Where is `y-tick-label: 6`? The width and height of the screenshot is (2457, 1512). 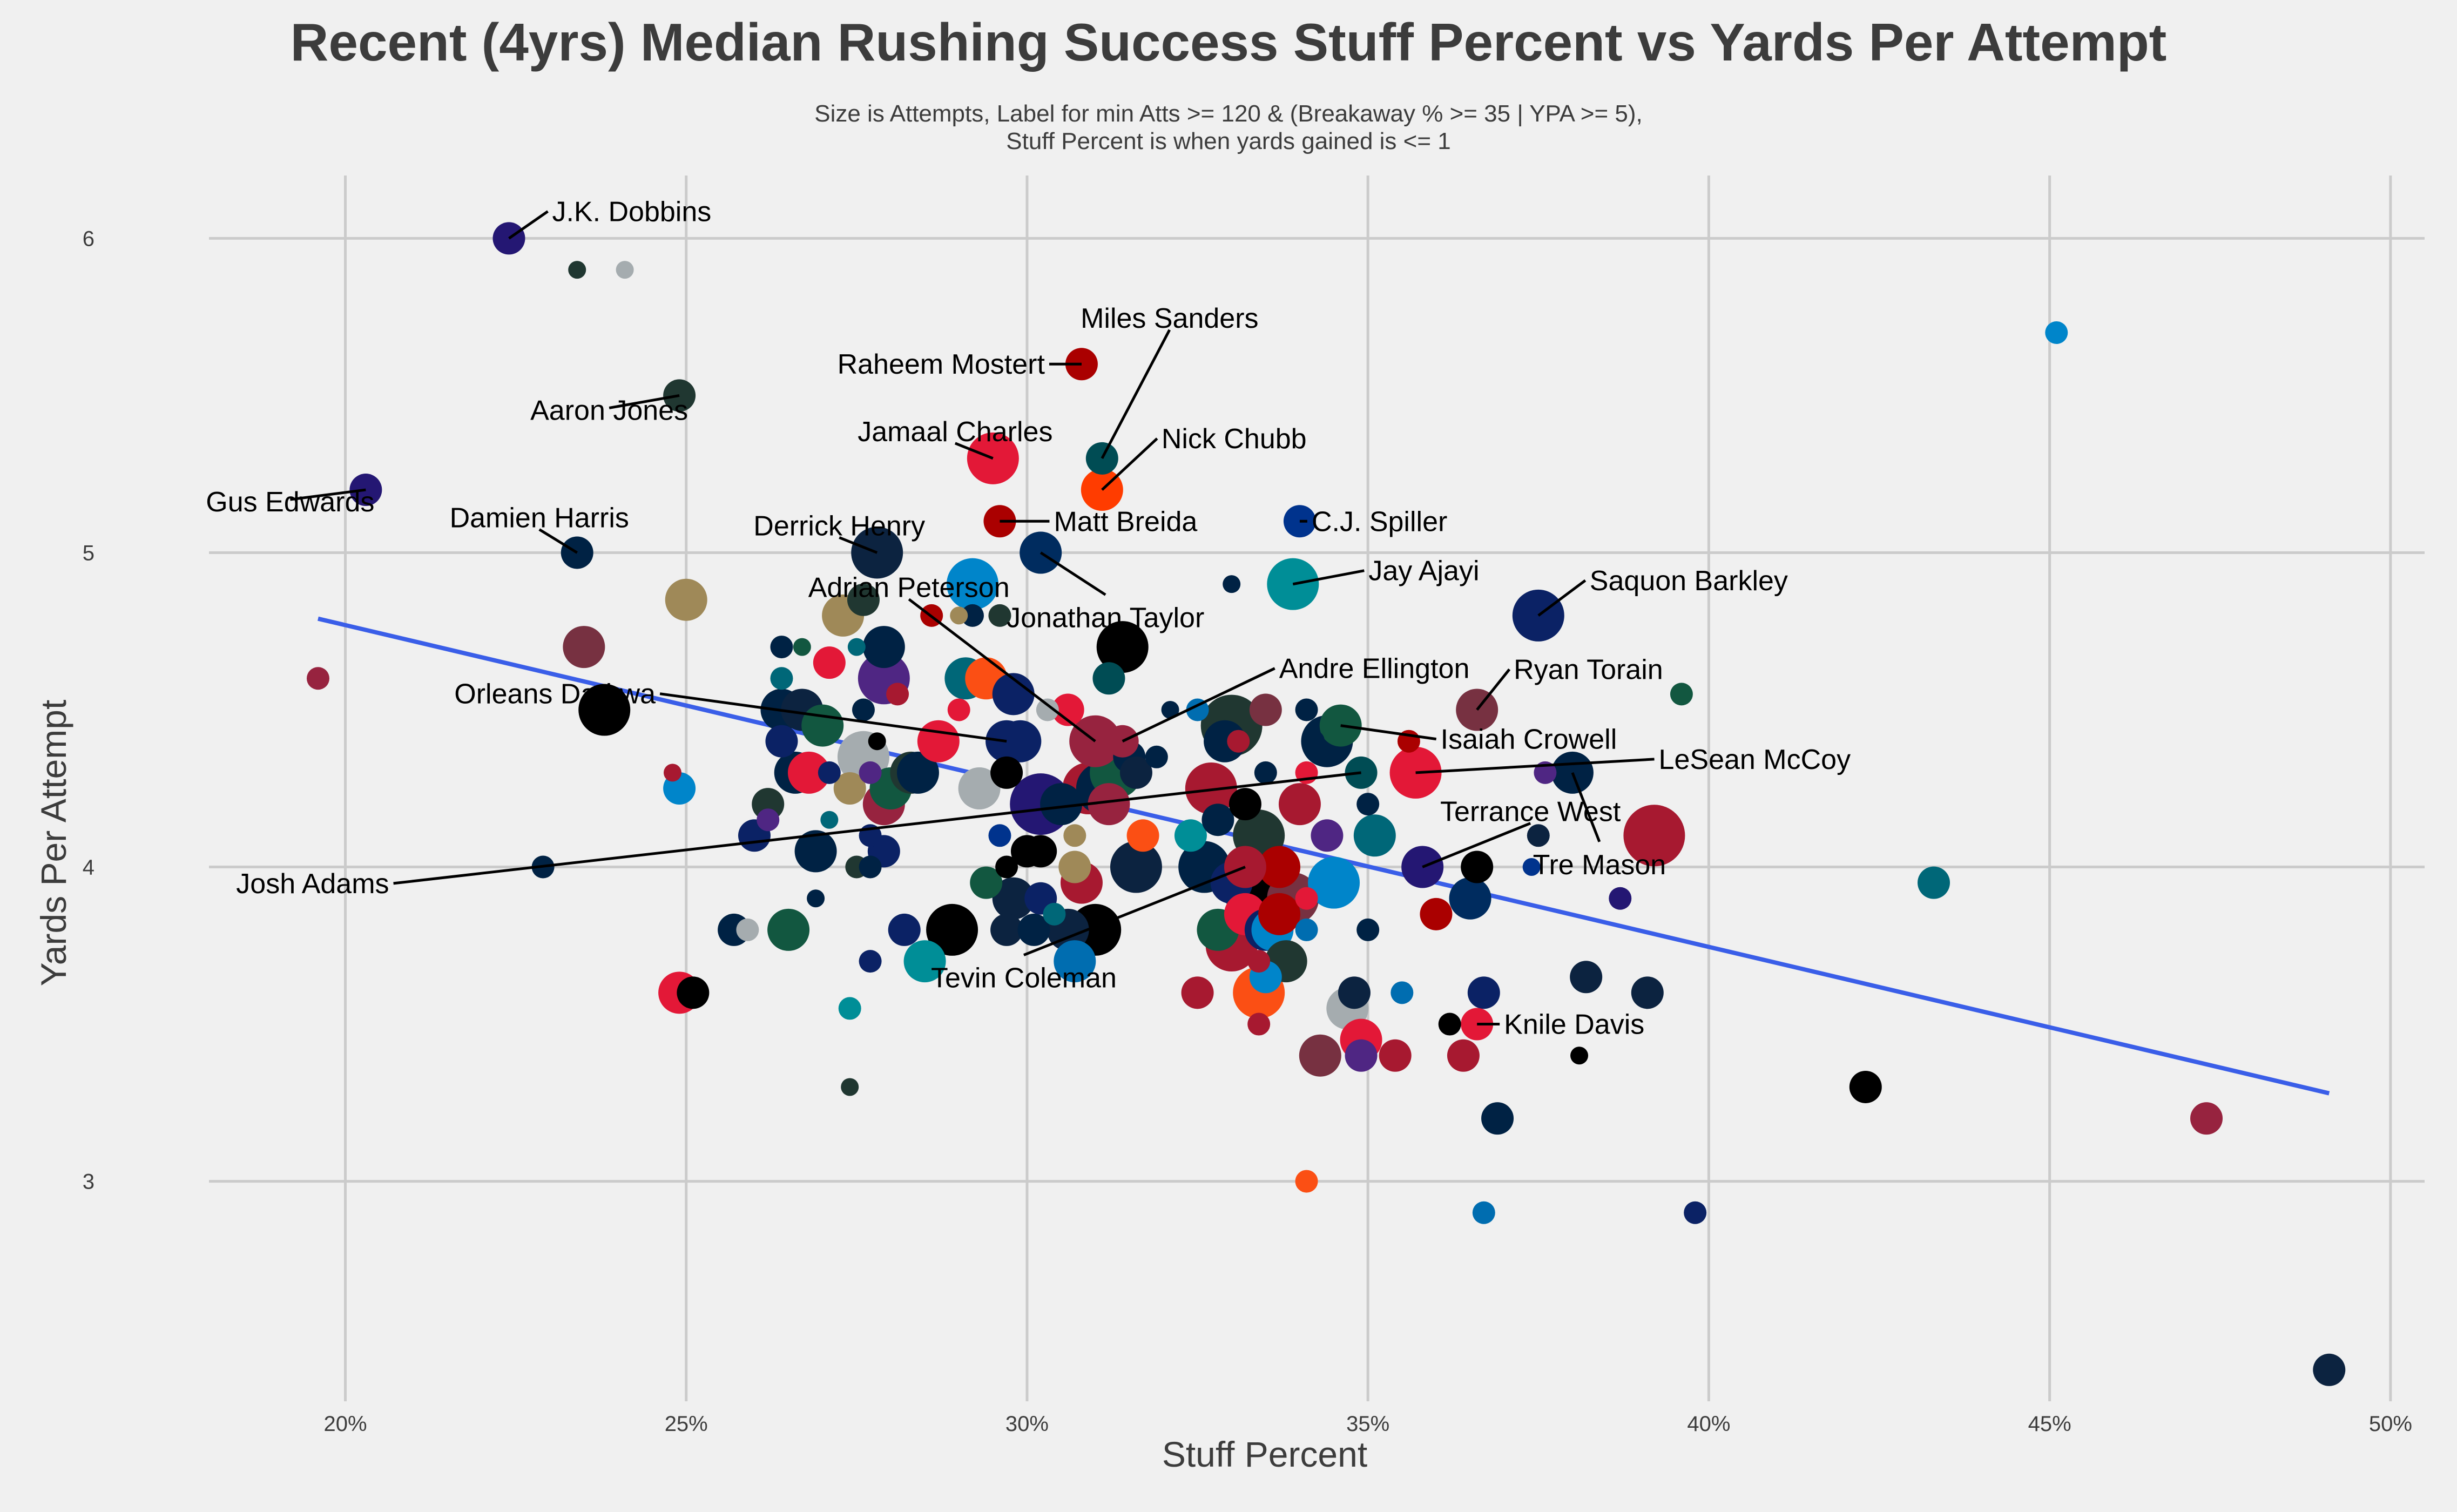 y-tick-label: 6 is located at coordinates (88, 239).